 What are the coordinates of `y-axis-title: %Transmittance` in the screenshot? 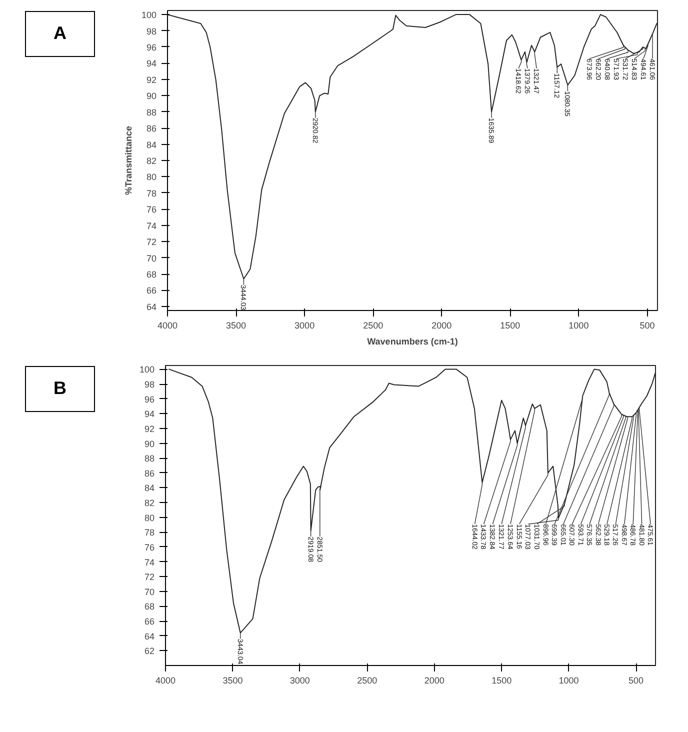 It's located at (128, 161).